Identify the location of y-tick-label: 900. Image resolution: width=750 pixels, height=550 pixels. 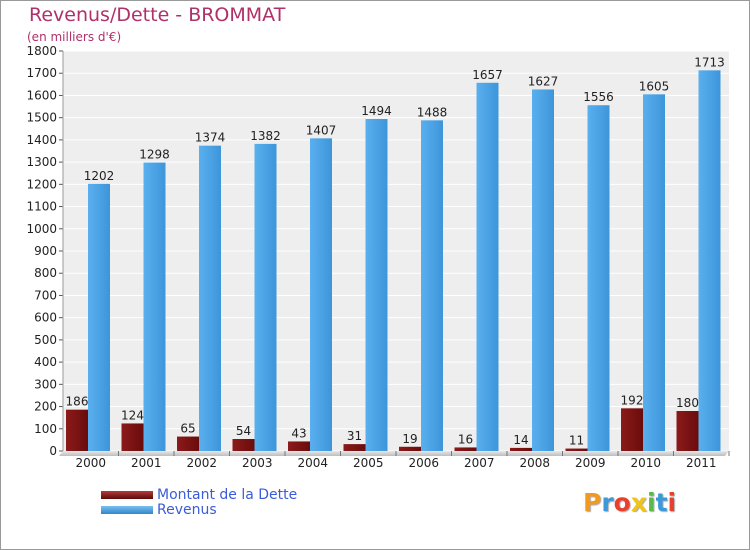
(45, 251).